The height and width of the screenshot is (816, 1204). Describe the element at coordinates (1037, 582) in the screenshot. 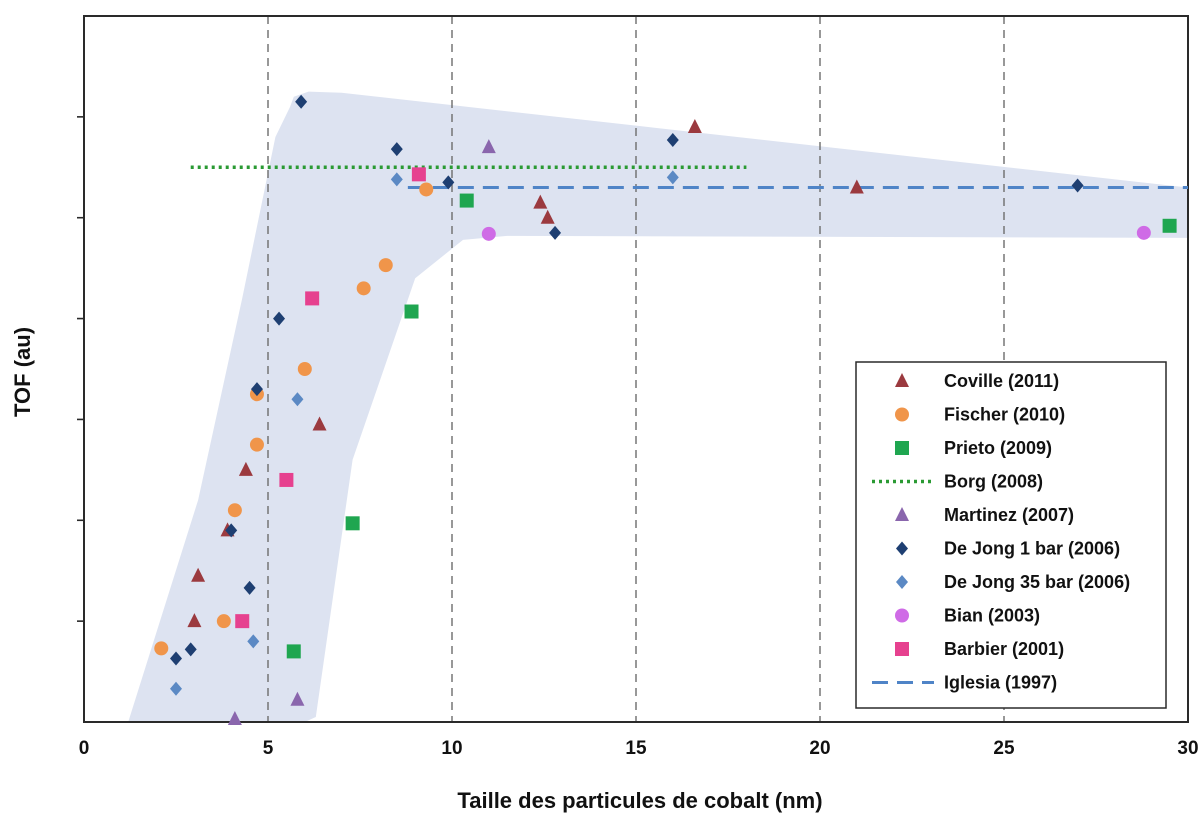

I see `legend-label-de-jong-35-bar-2006: De Jong 35 bar (2006)` at that location.